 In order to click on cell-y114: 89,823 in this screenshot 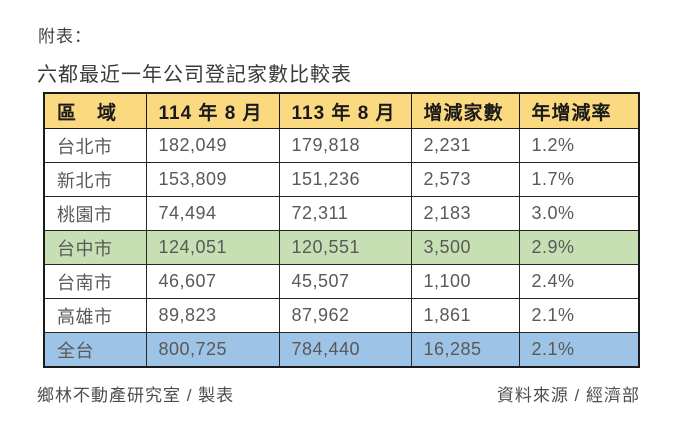, I will do `click(212, 315)`.